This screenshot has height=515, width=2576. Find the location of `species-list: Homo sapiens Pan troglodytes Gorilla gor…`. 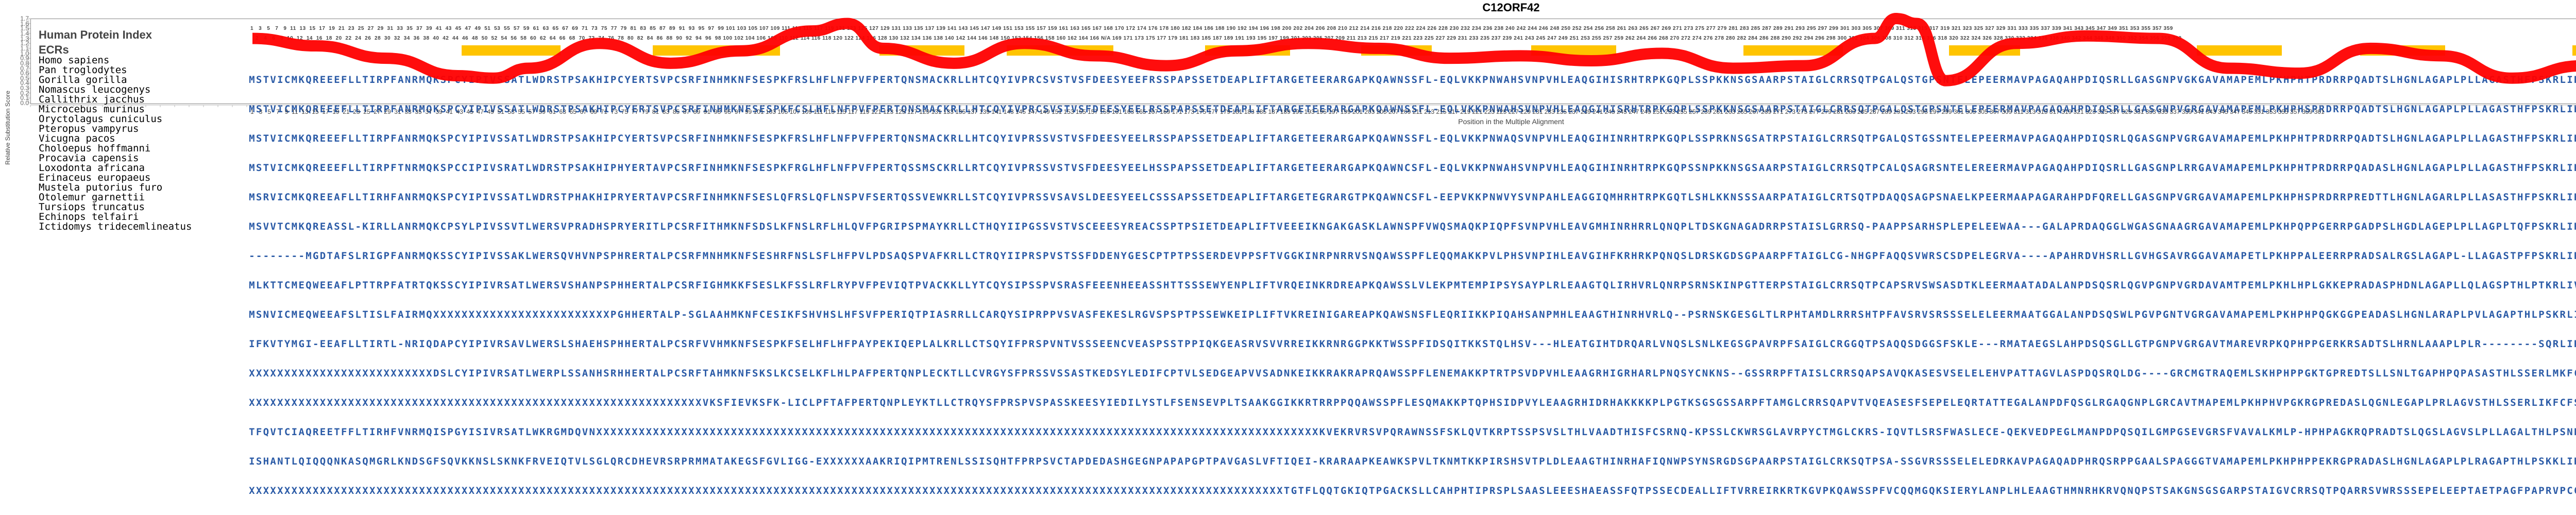

species-list: Homo sapiens Pan troglodytes Gorilla gor… is located at coordinates (115, 144).